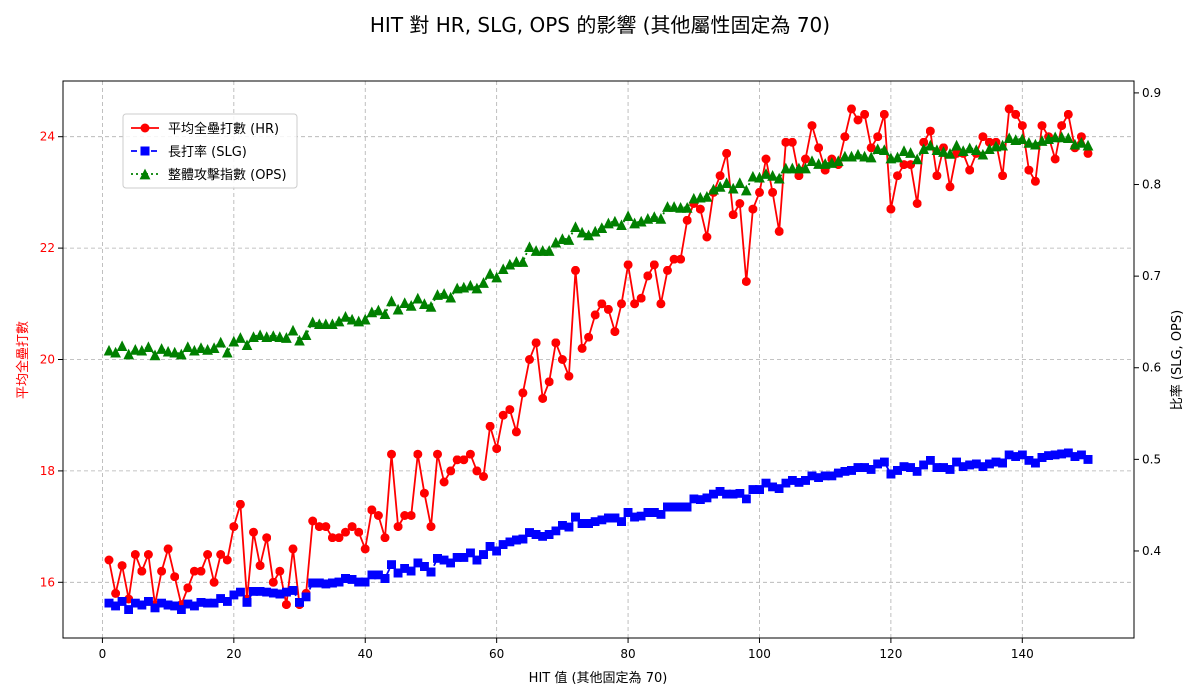 This screenshot has width=1200, height=700. Describe the element at coordinates (1177, 360) in the screenshot. I see `y-axis-label-right: 比率 (SLG, OPS)` at that location.